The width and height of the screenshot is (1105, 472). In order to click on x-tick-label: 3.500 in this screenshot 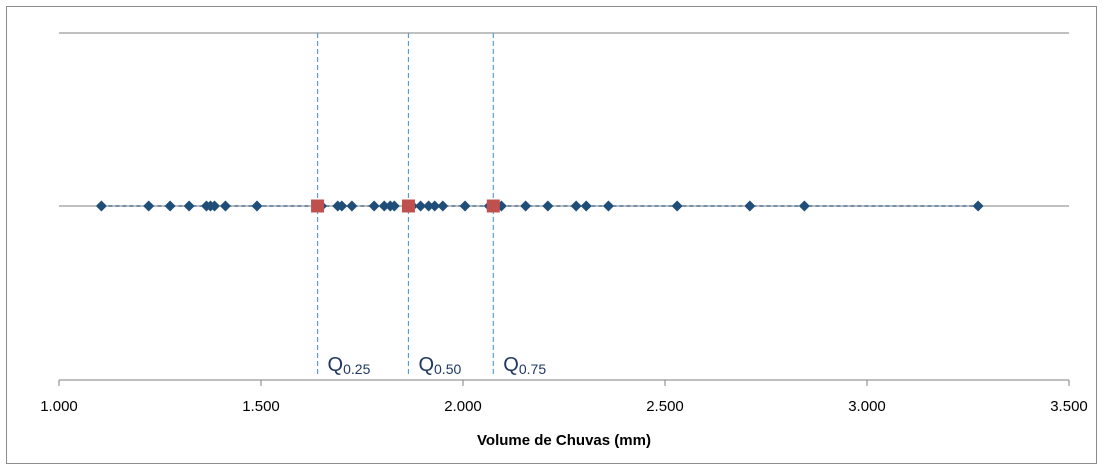, I will do `click(1069, 406)`.